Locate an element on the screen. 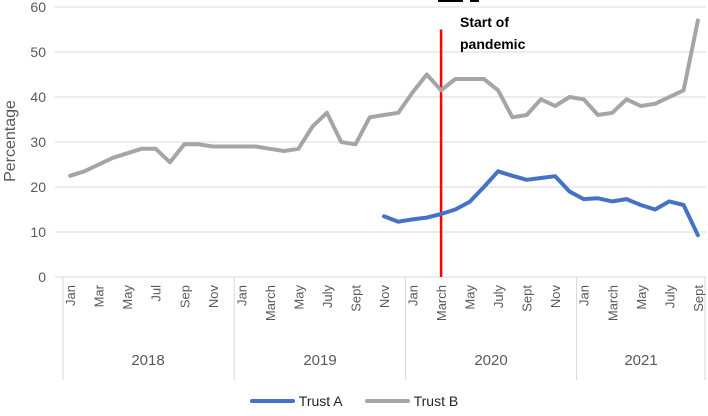 Image resolution: width=708 pixels, height=416 pixels. legend-item-trust-a: Trust A is located at coordinates (296, 401).